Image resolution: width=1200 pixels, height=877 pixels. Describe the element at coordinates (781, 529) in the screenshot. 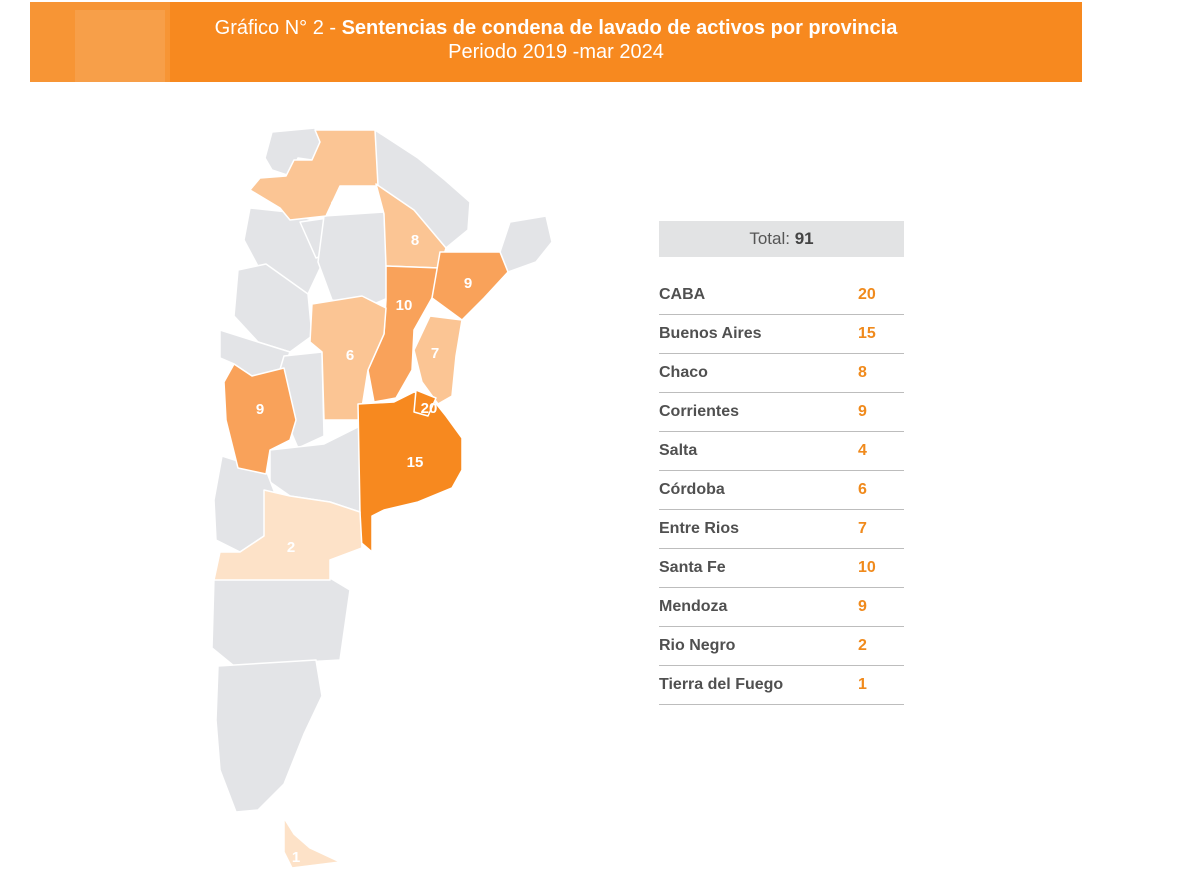

I see `table-row: Entre Rios 7` at that location.